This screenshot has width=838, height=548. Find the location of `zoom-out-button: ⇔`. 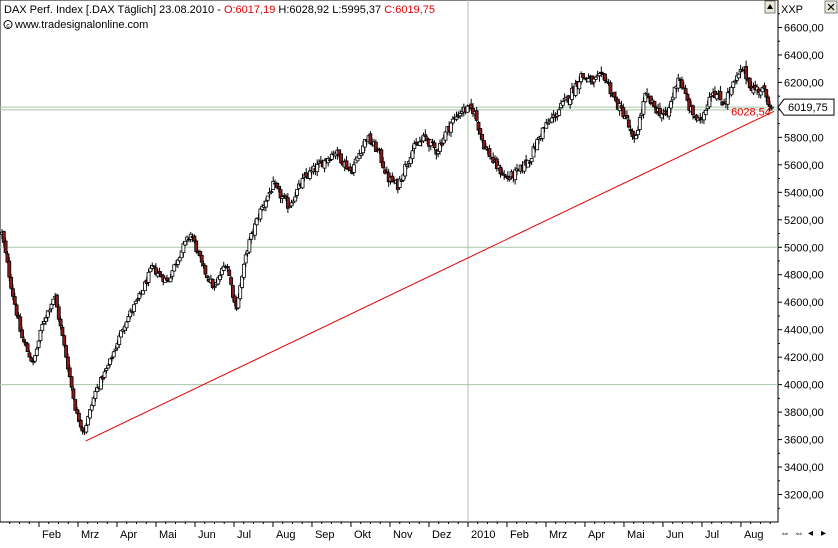

zoom-out-button: ⇔ is located at coordinates (799, 533).